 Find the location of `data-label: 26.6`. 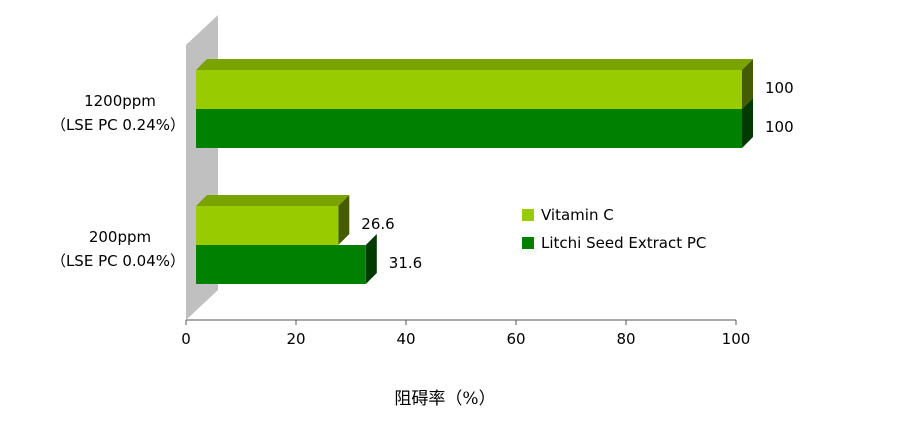

data-label: 26.6 is located at coordinates (377, 224).